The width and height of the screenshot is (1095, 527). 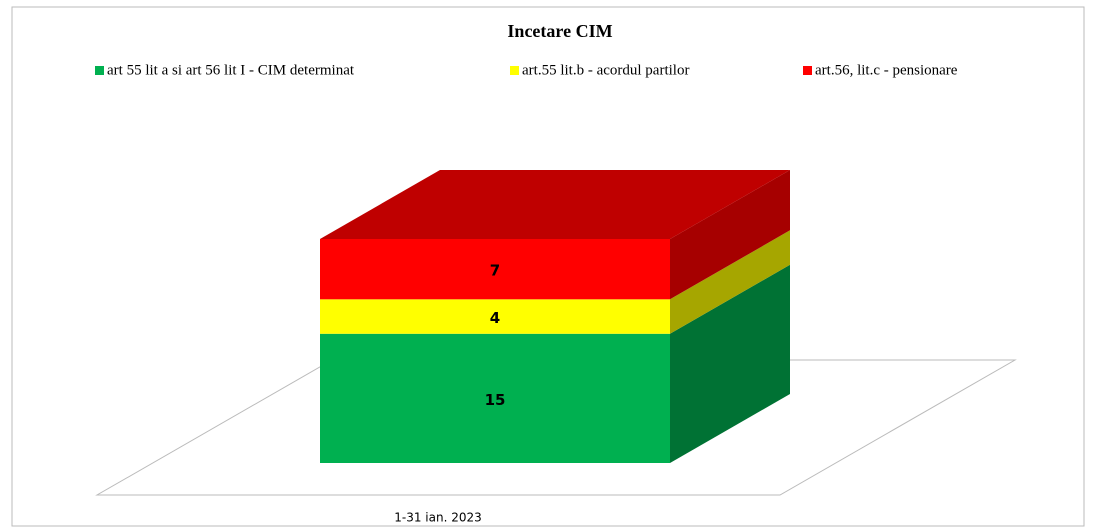 What do you see at coordinates (559, 31) in the screenshot?
I see `chart-title: Incetare CIM` at bounding box center [559, 31].